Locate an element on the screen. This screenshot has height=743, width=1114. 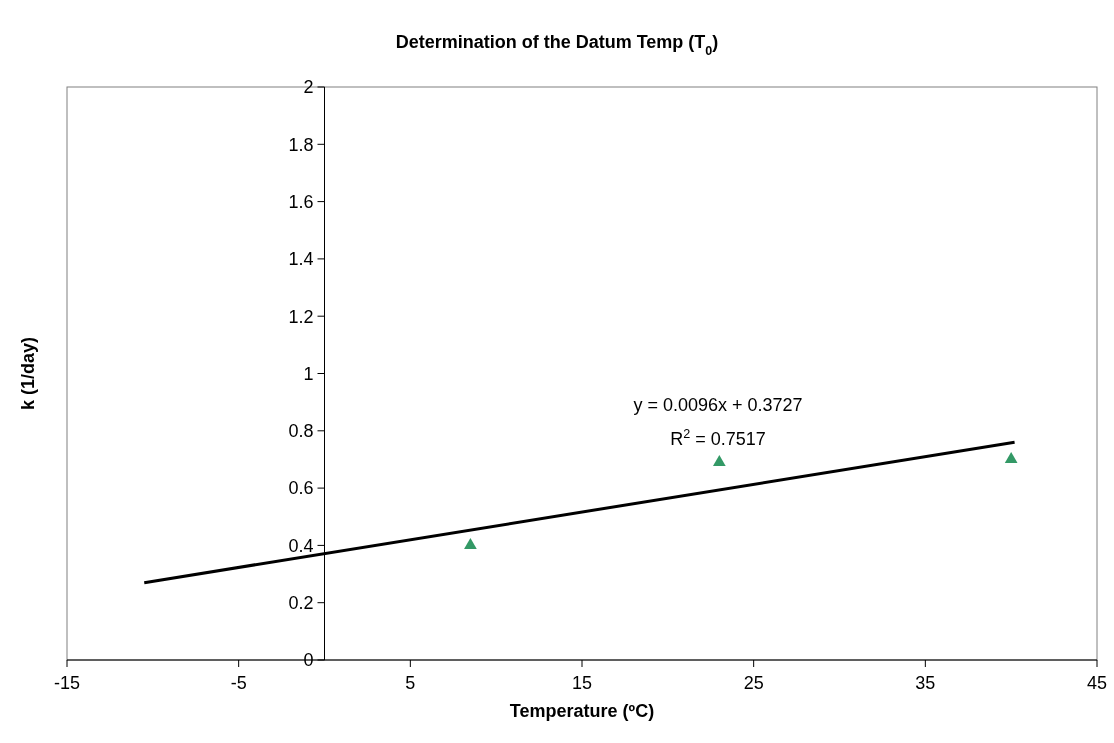
x-tick-label: -15 is located at coordinates (67, 683).